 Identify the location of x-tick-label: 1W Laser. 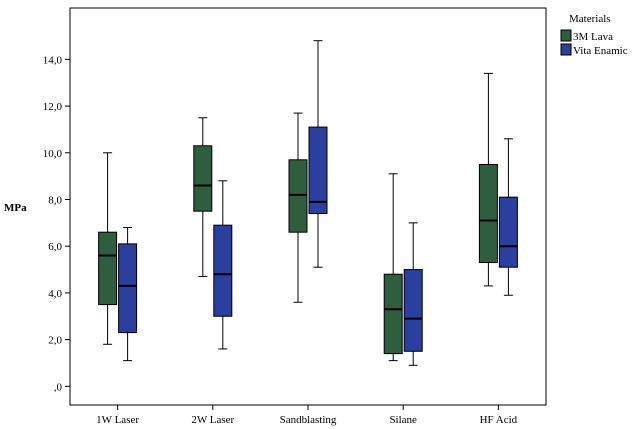
(117, 420).